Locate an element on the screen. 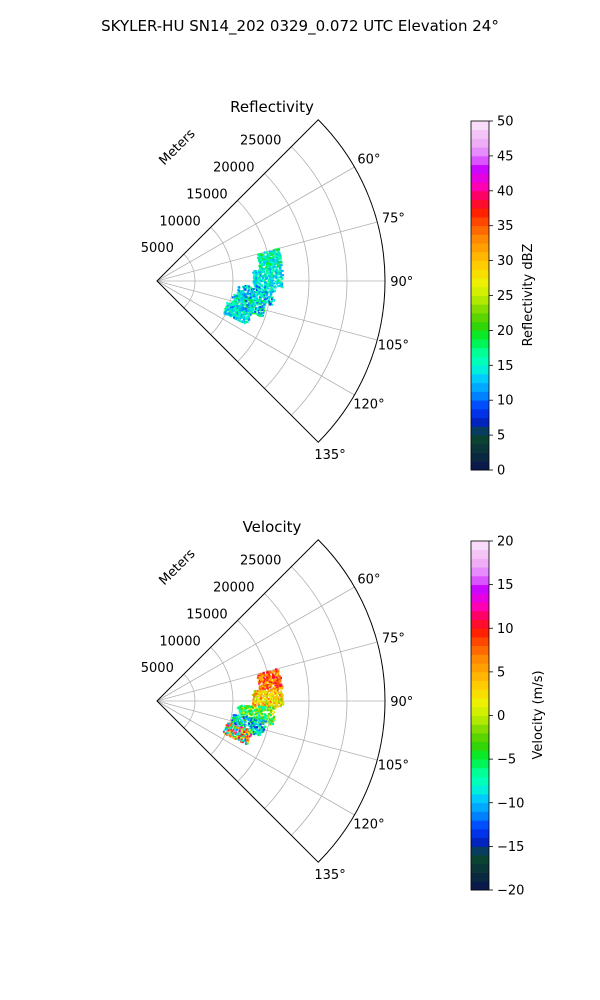 Image resolution: width=600 pixels, height=1000 pixels. azimuth-tick-label: 90° is located at coordinates (401, 702).